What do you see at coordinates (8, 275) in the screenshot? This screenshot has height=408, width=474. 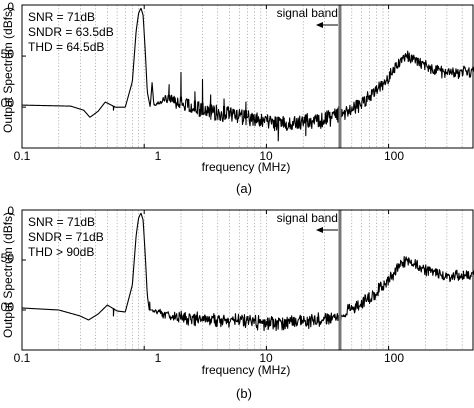 I see `y-axis-label-b: Output Spectrum (dBfs)` at bounding box center [8, 275].